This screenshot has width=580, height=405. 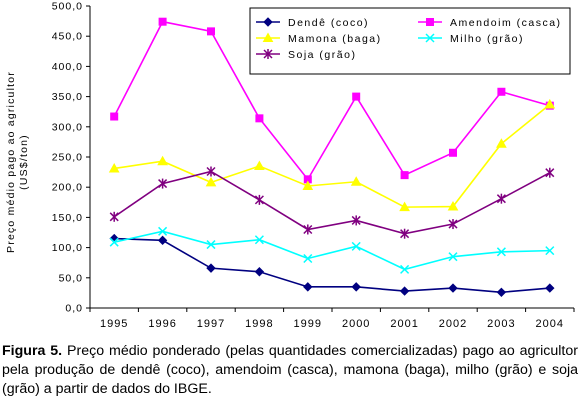 What do you see at coordinates (67, 7) in the screenshot?
I see `y-tick-label: 500,0` at bounding box center [67, 7].